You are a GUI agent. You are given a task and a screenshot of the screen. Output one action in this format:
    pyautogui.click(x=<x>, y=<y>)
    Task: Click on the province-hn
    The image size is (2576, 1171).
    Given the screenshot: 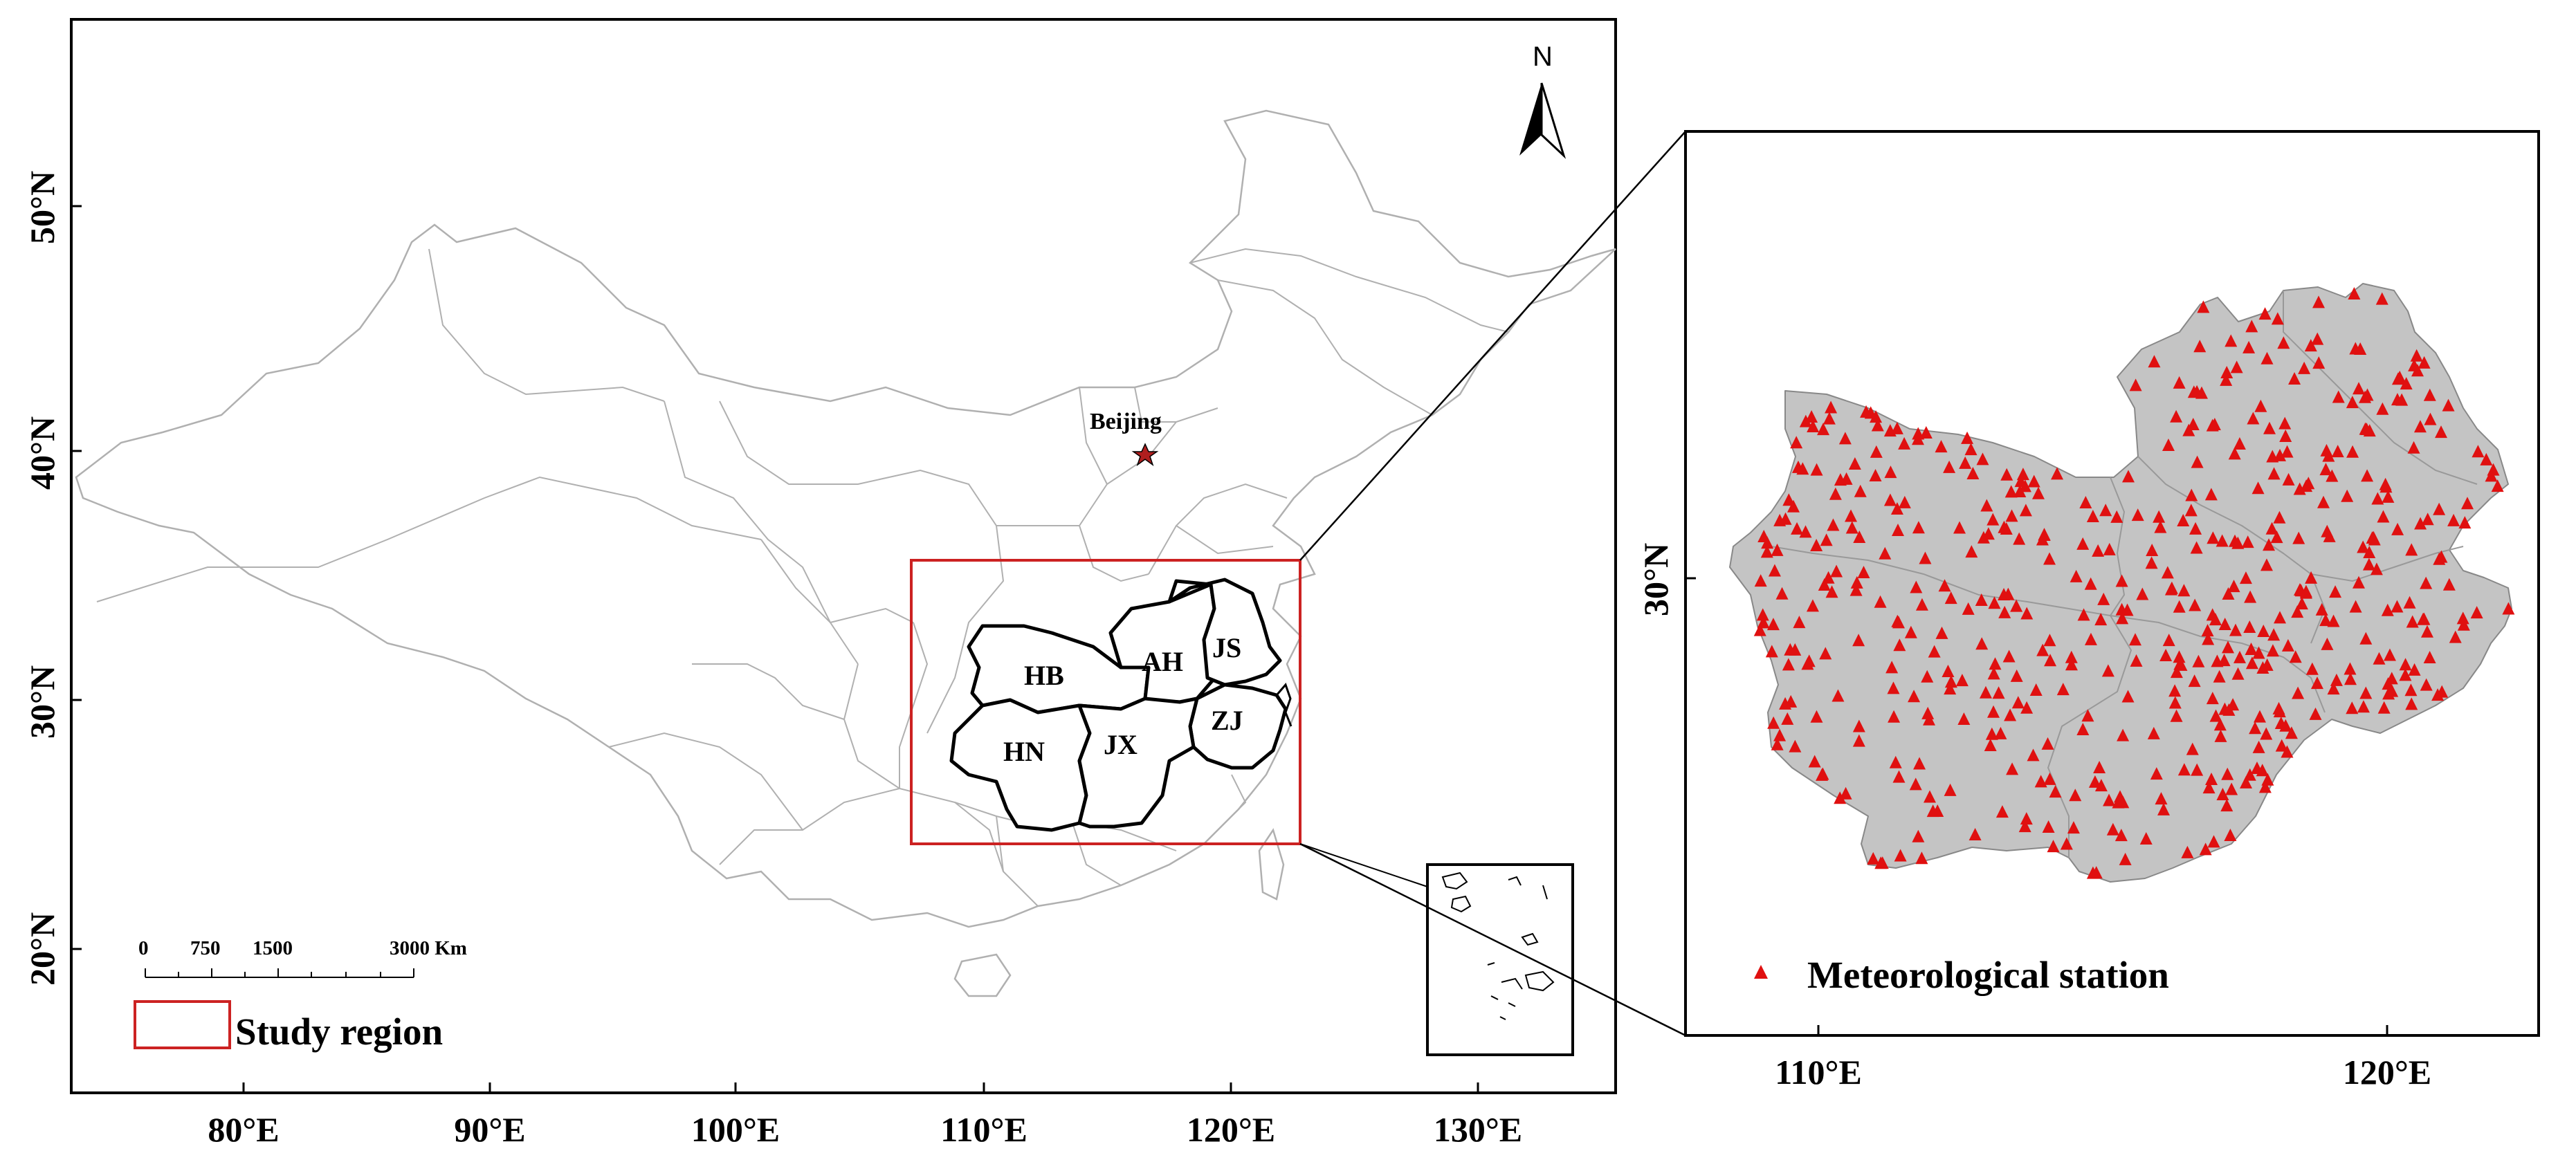 What is the action you would take?
    pyautogui.click(x=1021, y=765)
    